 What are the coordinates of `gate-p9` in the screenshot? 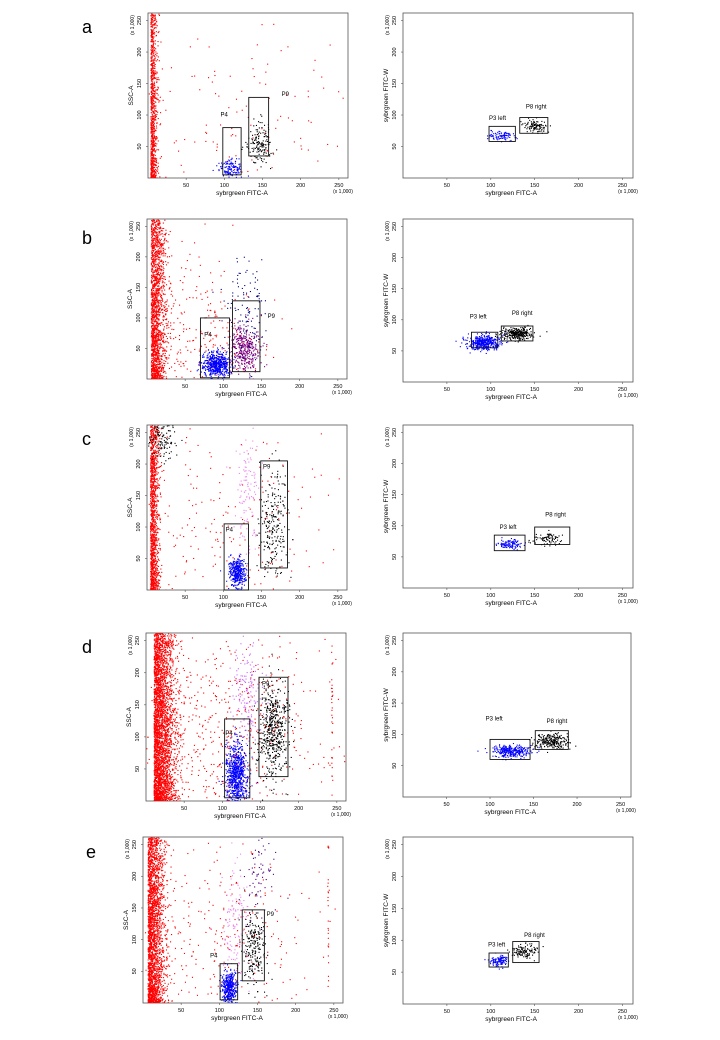 It's located at (259, 126).